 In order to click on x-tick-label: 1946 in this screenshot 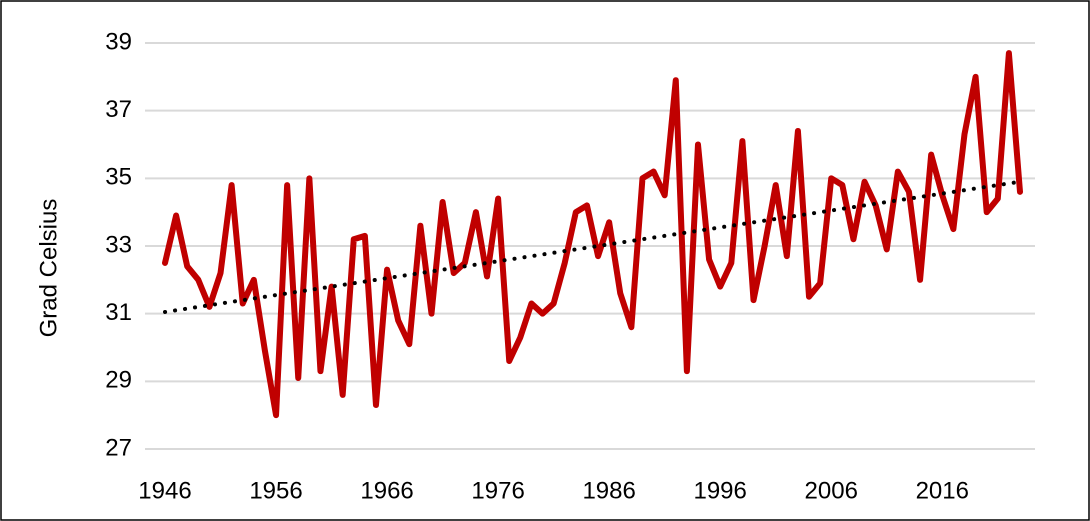, I will do `click(164, 490)`.